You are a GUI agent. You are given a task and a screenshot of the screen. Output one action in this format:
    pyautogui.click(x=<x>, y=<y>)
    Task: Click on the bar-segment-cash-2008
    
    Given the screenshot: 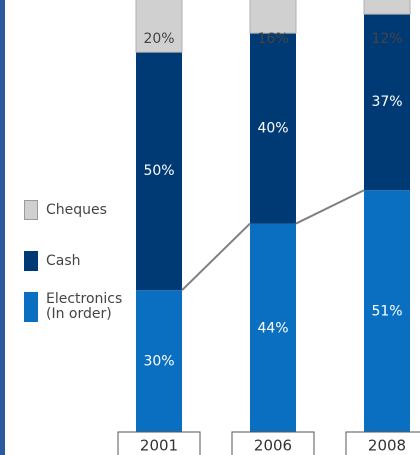 What is the action you would take?
    pyautogui.click(x=387, y=102)
    